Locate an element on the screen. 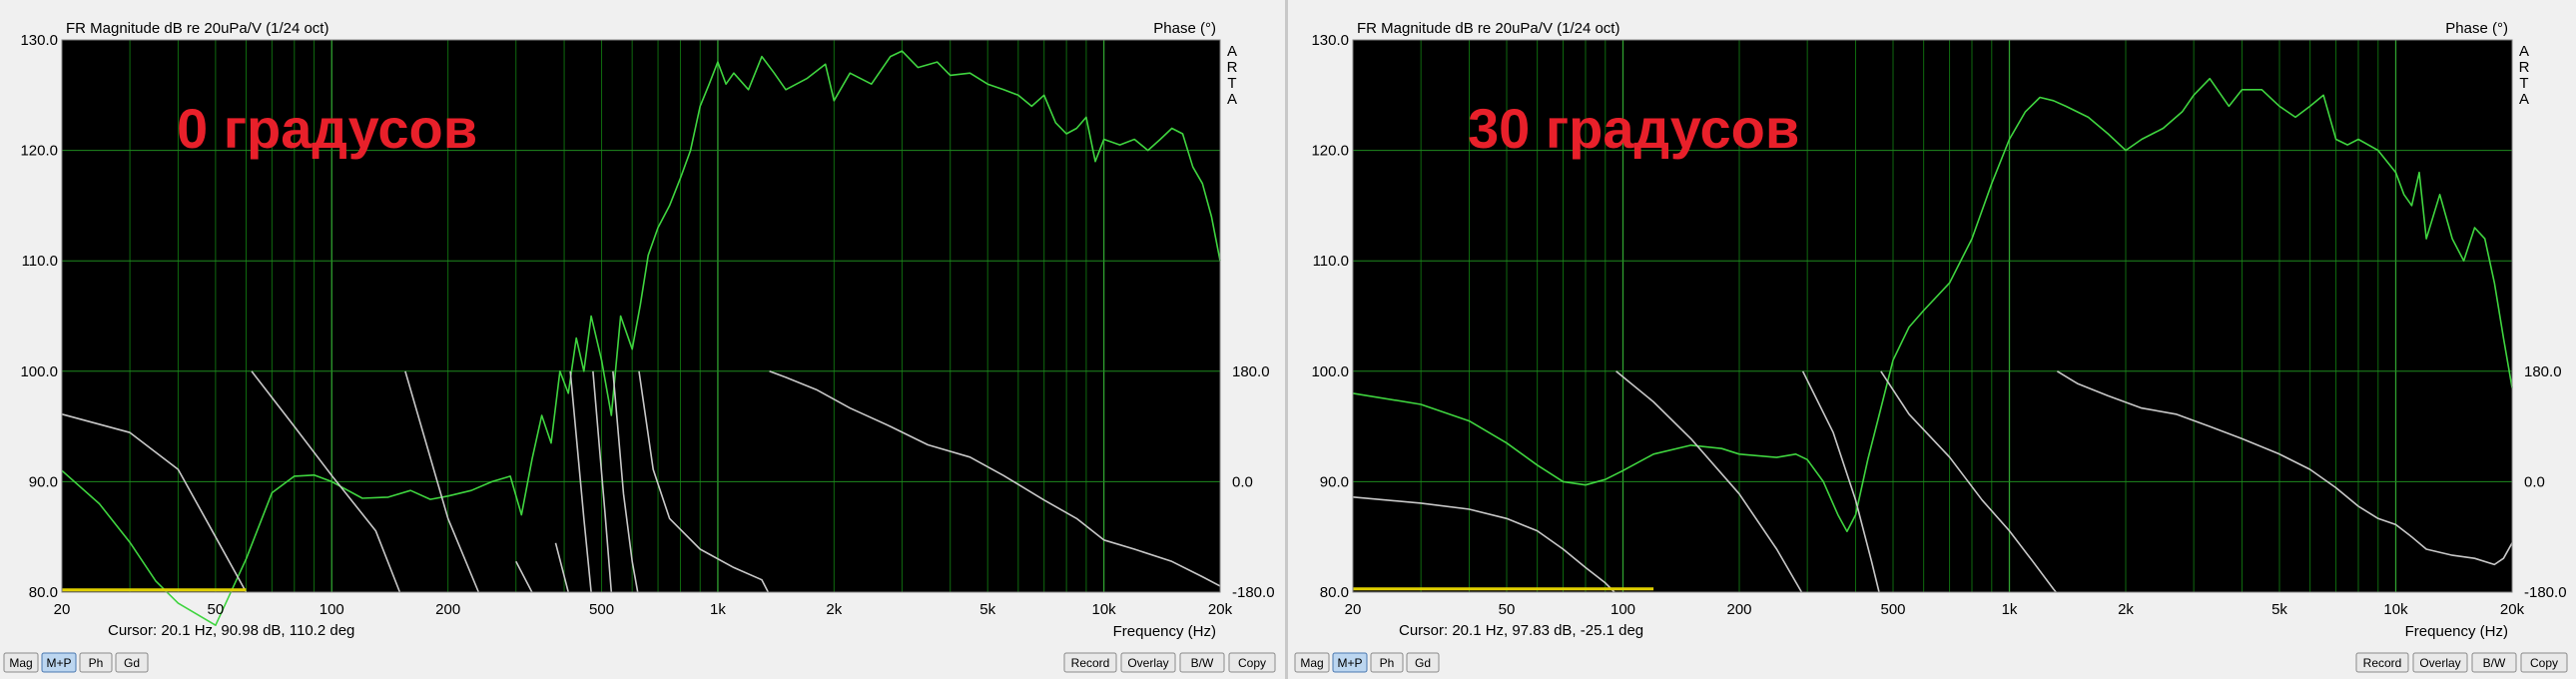 This screenshot has width=2576, height=679. cursor-readout: Cursor: 20.1 Hz, 97.83 dB, -25.1 deg is located at coordinates (1521, 630).